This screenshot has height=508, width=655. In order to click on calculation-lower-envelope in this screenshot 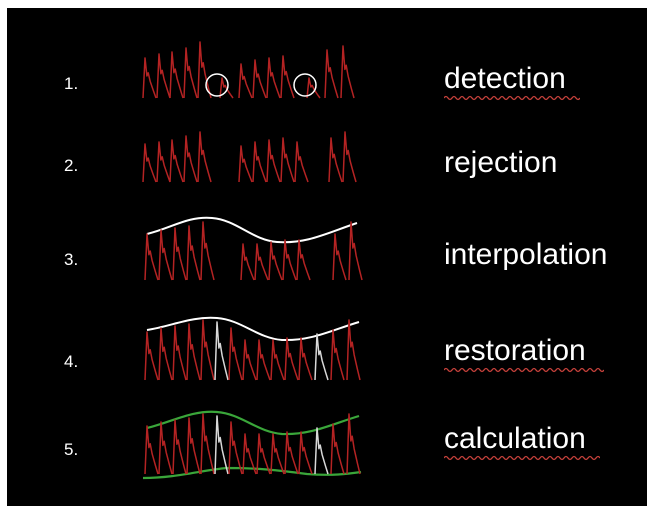, I will do `click(252, 473)`.